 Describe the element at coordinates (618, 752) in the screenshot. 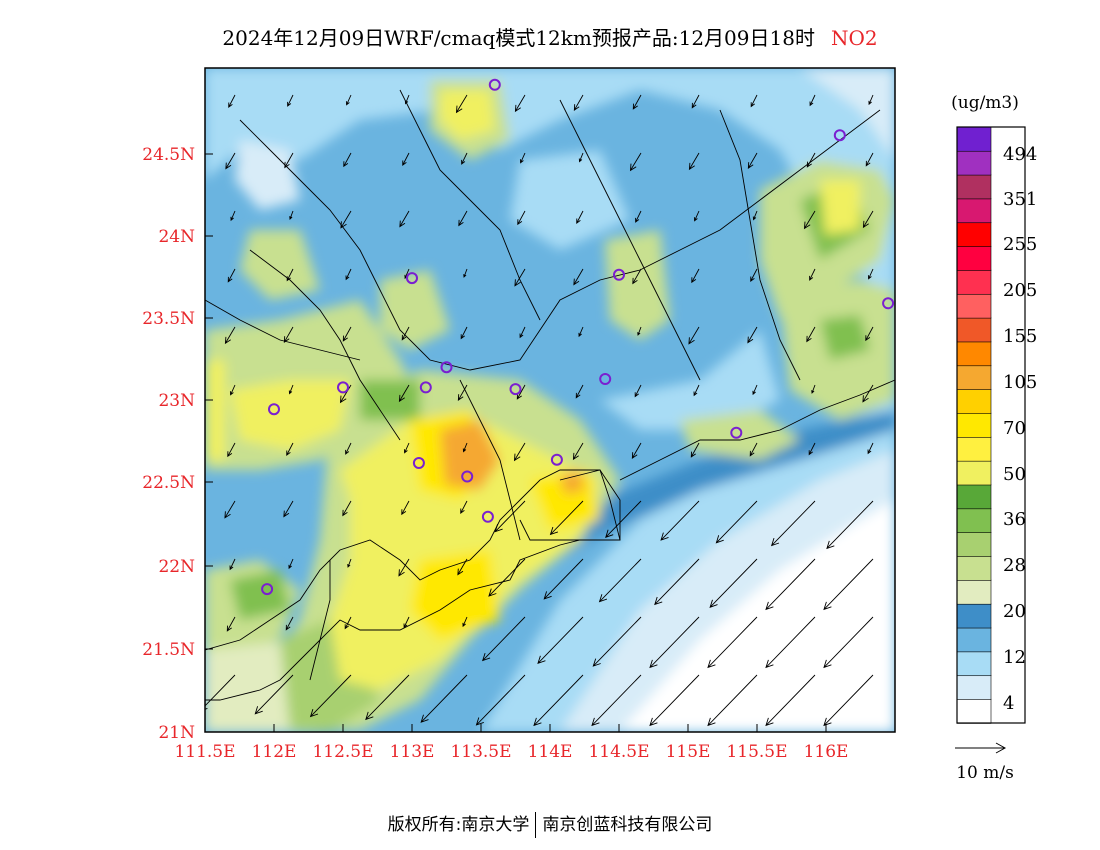

I see `lon-label: 114.5E` at that location.